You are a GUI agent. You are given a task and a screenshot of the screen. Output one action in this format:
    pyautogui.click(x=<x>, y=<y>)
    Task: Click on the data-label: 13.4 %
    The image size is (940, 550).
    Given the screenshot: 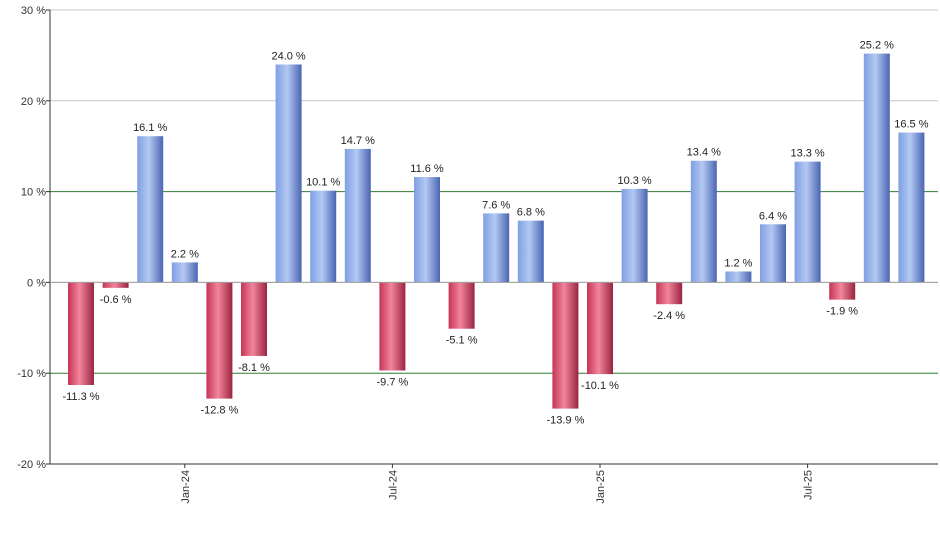 What is the action you would take?
    pyautogui.click(x=704, y=153)
    